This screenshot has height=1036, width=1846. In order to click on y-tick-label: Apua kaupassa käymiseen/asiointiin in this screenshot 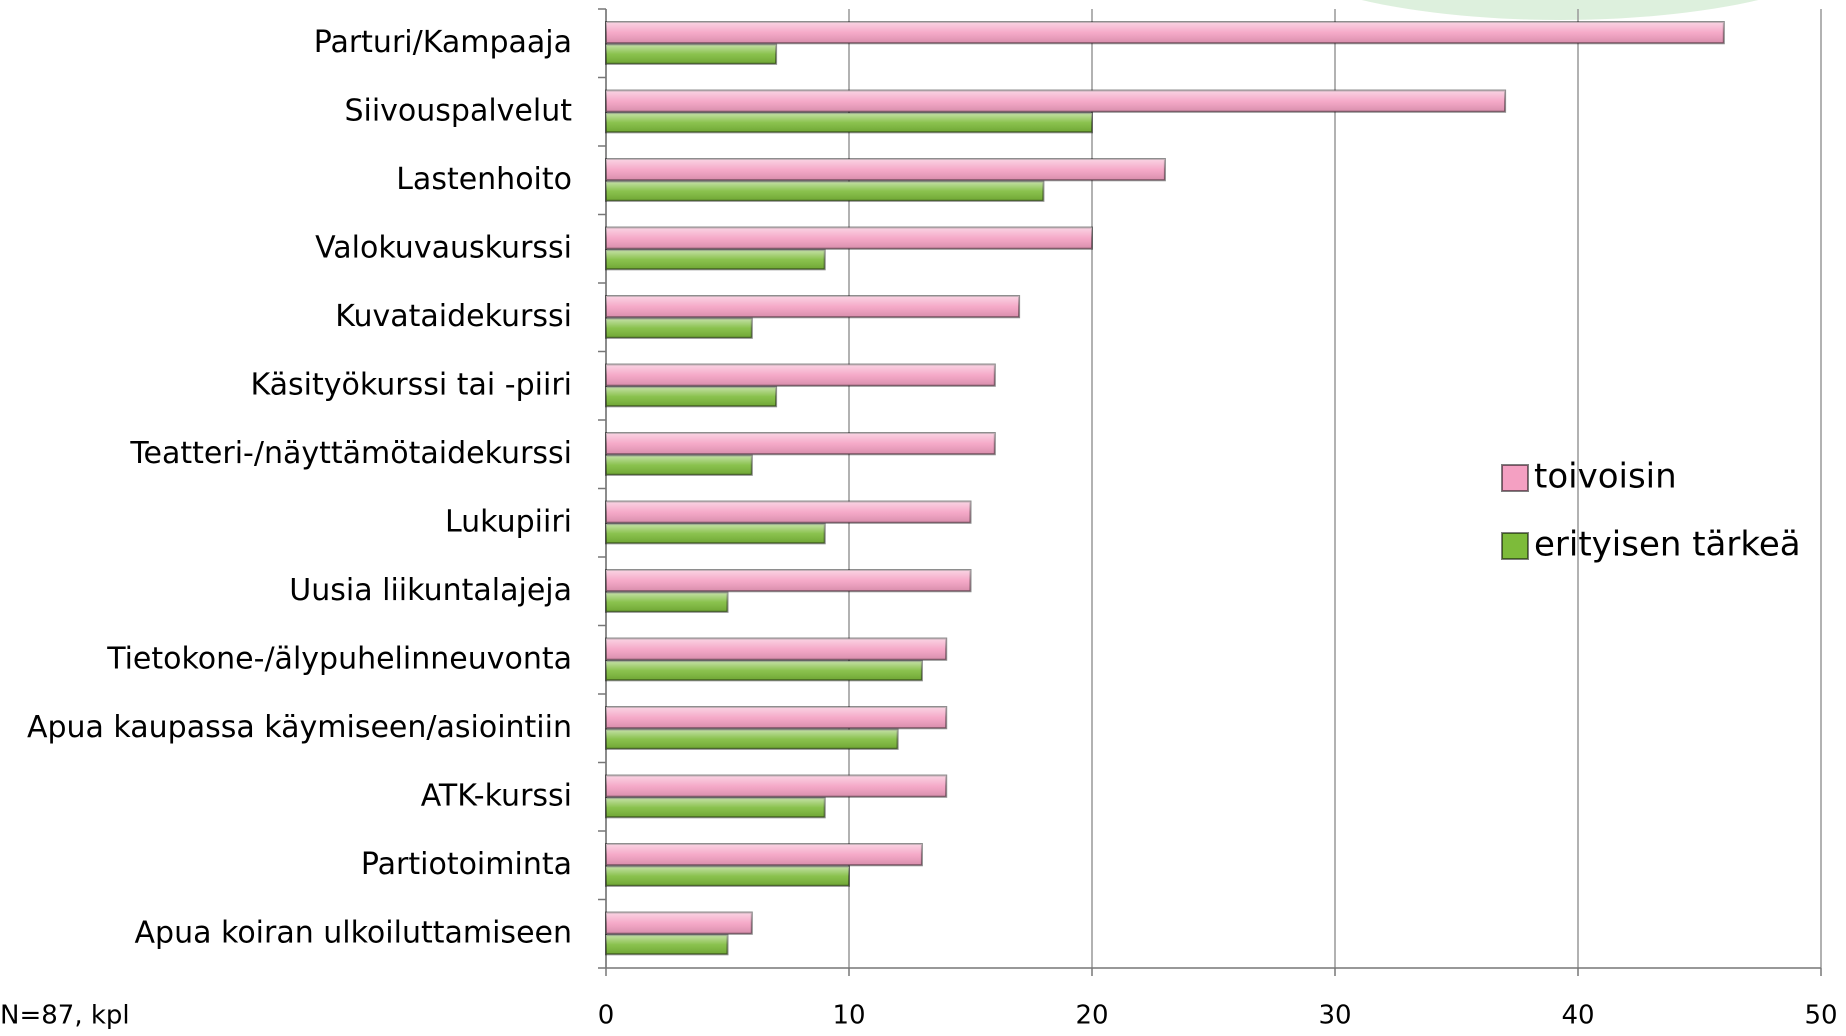, I will do `click(299, 727)`.